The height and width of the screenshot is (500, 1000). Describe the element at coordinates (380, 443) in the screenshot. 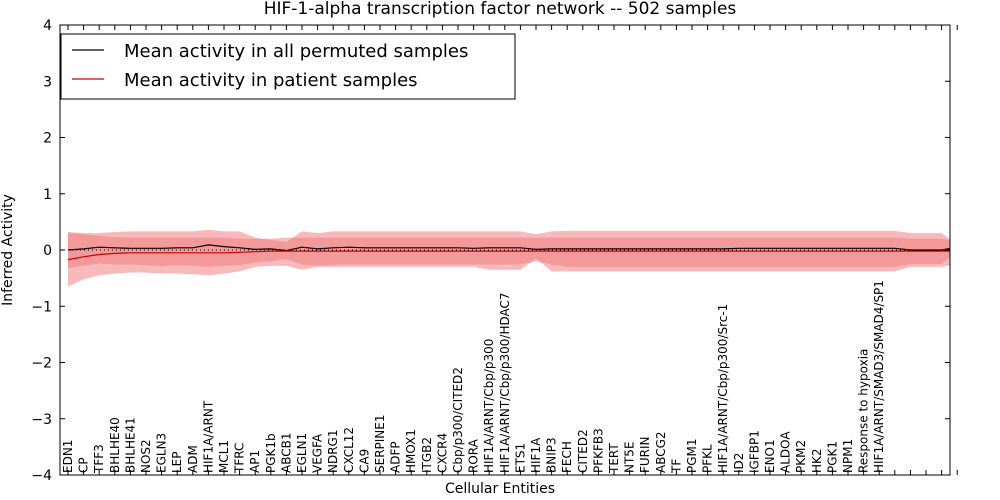

I see `x-tick-label-serpine1: SERPINE1` at that location.